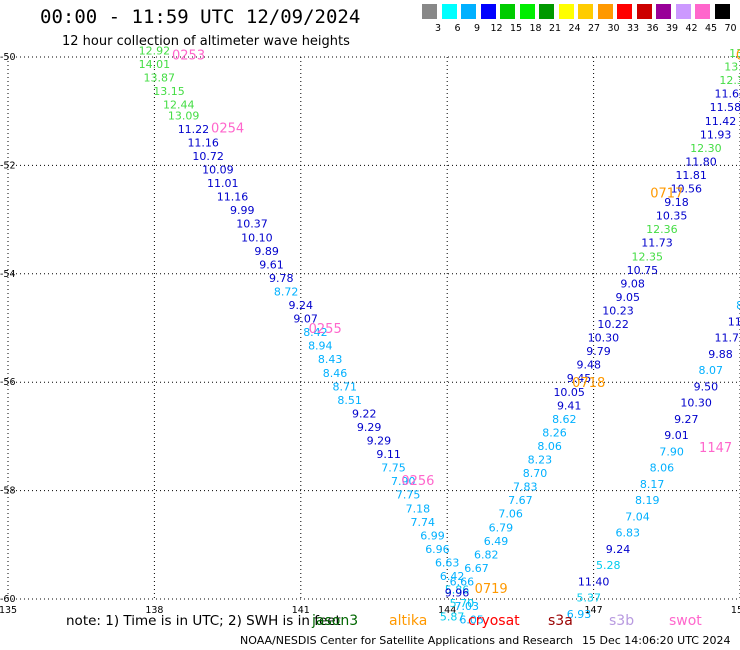 The width and height of the screenshot is (740, 650). Describe the element at coordinates (155, 50) in the screenshot. I see `swh-value: 12.92` at that location.